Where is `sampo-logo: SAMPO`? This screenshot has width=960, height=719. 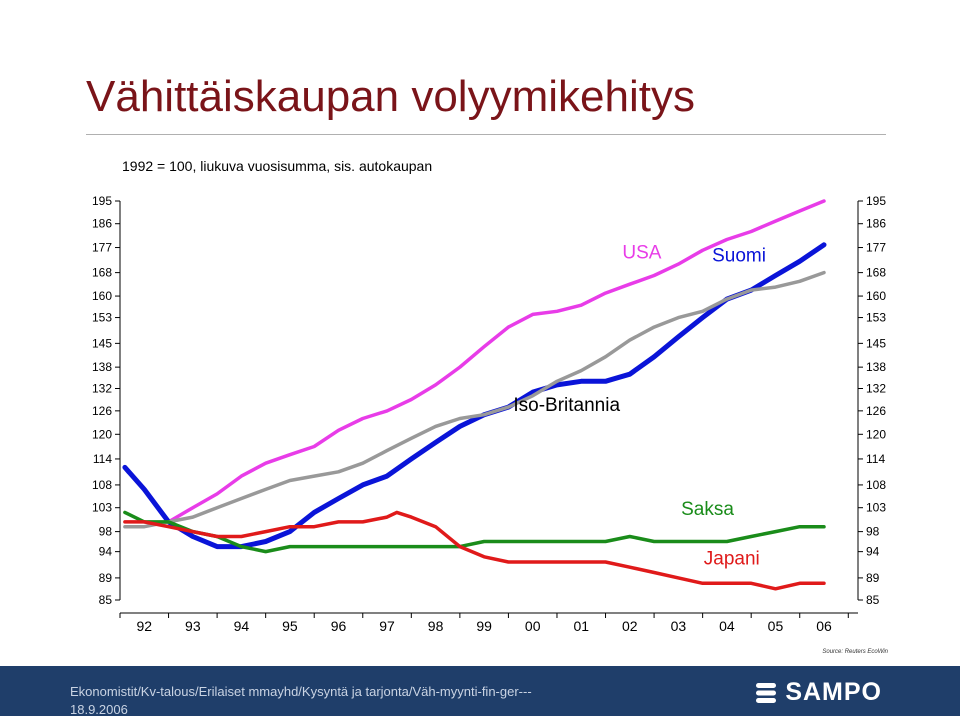 sampo-logo: SAMPO is located at coordinates (817, 692).